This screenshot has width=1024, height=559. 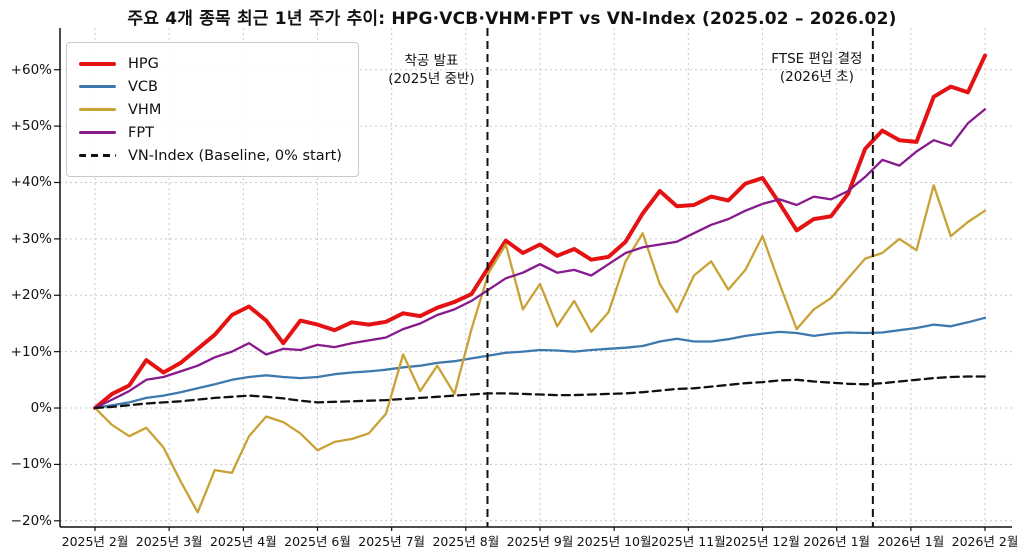 I want to click on legend-item: VN-Index (Baseline, 0% start), so click(x=210, y=155).